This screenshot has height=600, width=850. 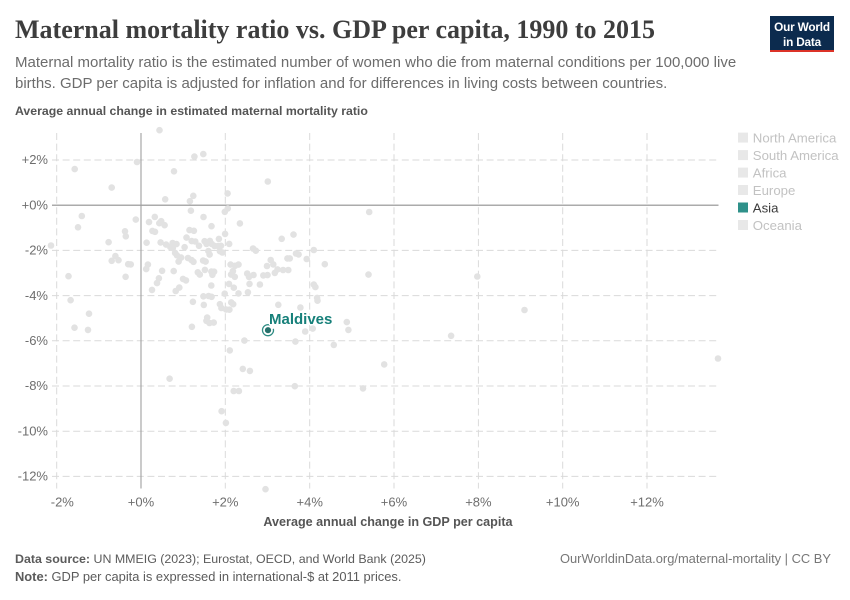 What do you see at coordinates (388, 522) in the screenshot?
I see `svg-text:Average annual change in GDP p: Average annual change in GDP per capita` at bounding box center [388, 522].